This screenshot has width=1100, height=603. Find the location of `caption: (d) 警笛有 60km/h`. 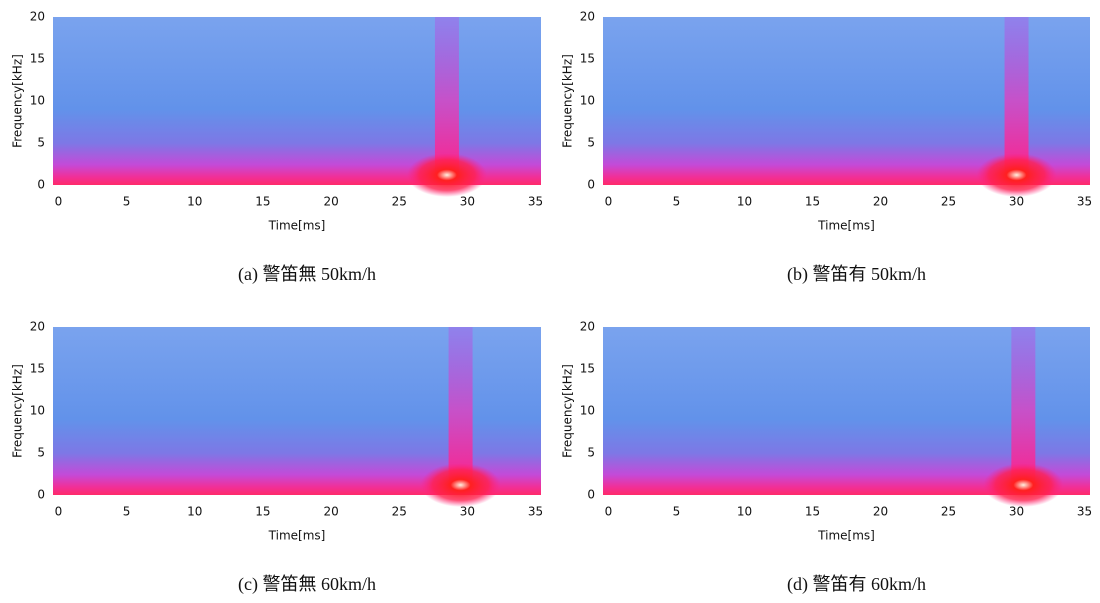

caption: (d) 警笛有 60km/h is located at coordinates (856, 584).